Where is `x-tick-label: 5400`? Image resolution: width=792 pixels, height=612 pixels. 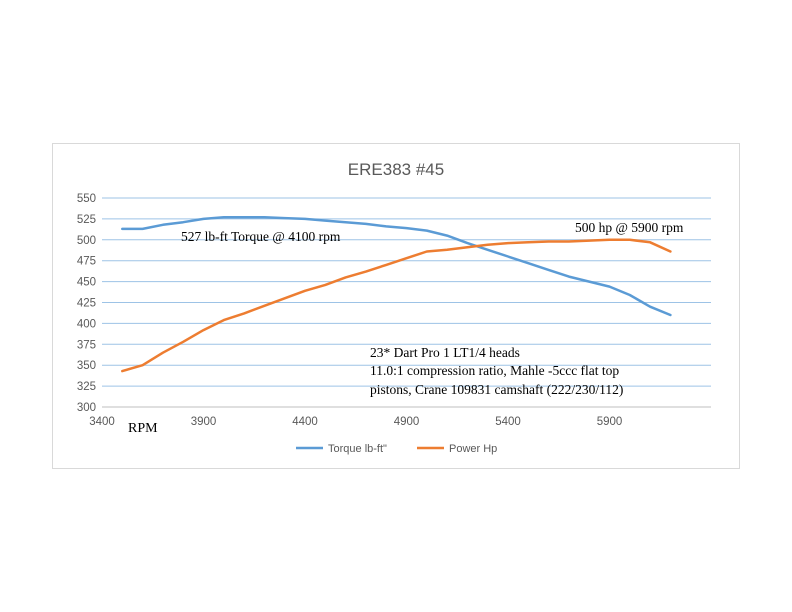 x-tick-label: 5400 is located at coordinates (508, 422).